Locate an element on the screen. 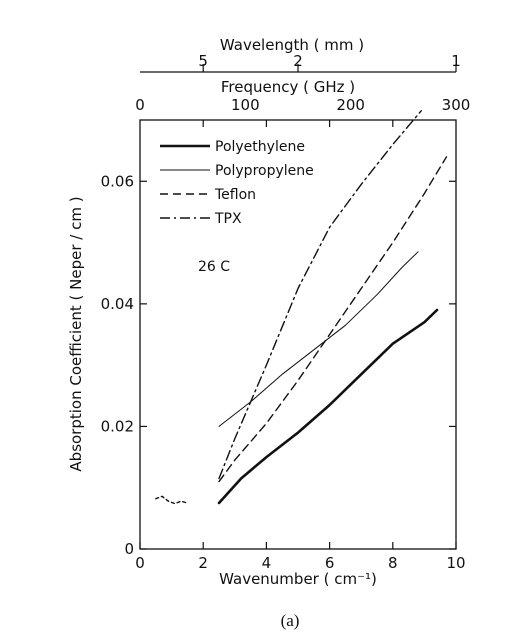 The width and height of the screenshot is (513, 640). figure-caption: (a) is located at coordinates (290, 620).